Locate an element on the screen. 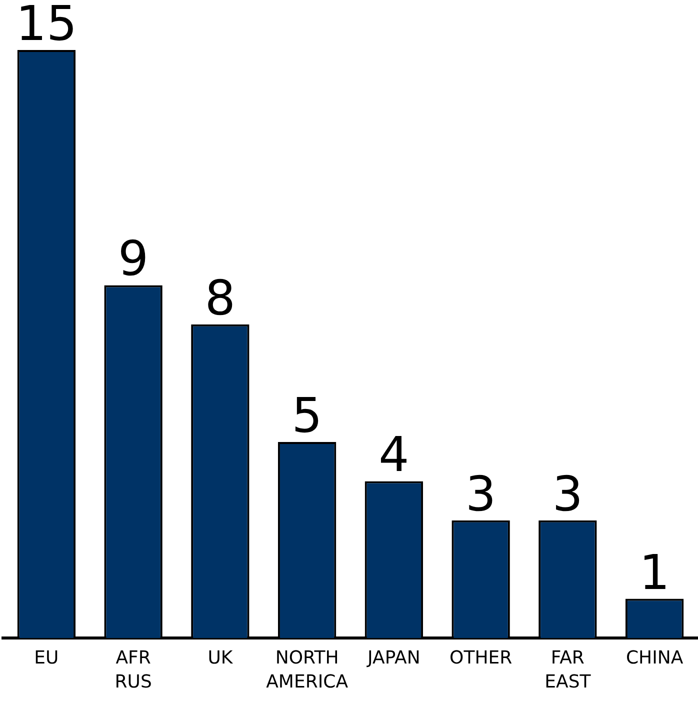 The height and width of the screenshot is (704, 698). x-tick-label: JAPAN is located at coordinates (393, 658).